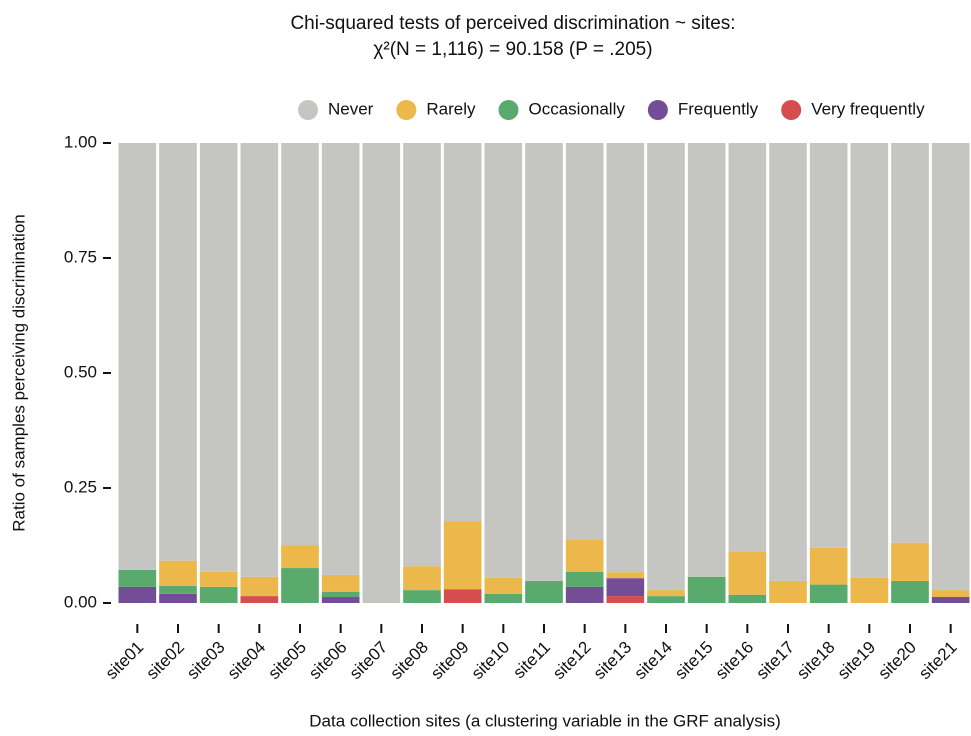  What do you see at coordinates (247, 661) in the screenshot?
I see `x-tick-label: site04` at bounding box center [247, 661].